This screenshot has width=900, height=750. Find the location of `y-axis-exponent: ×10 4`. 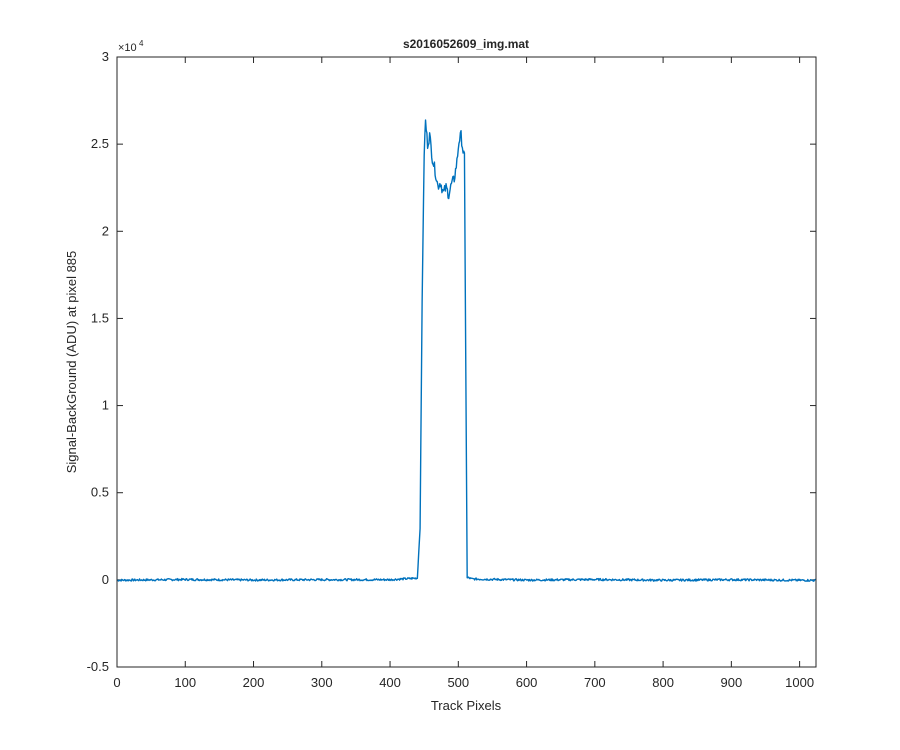

y-axis-exponent: ×10 4 is located at coordinates (131, 46).